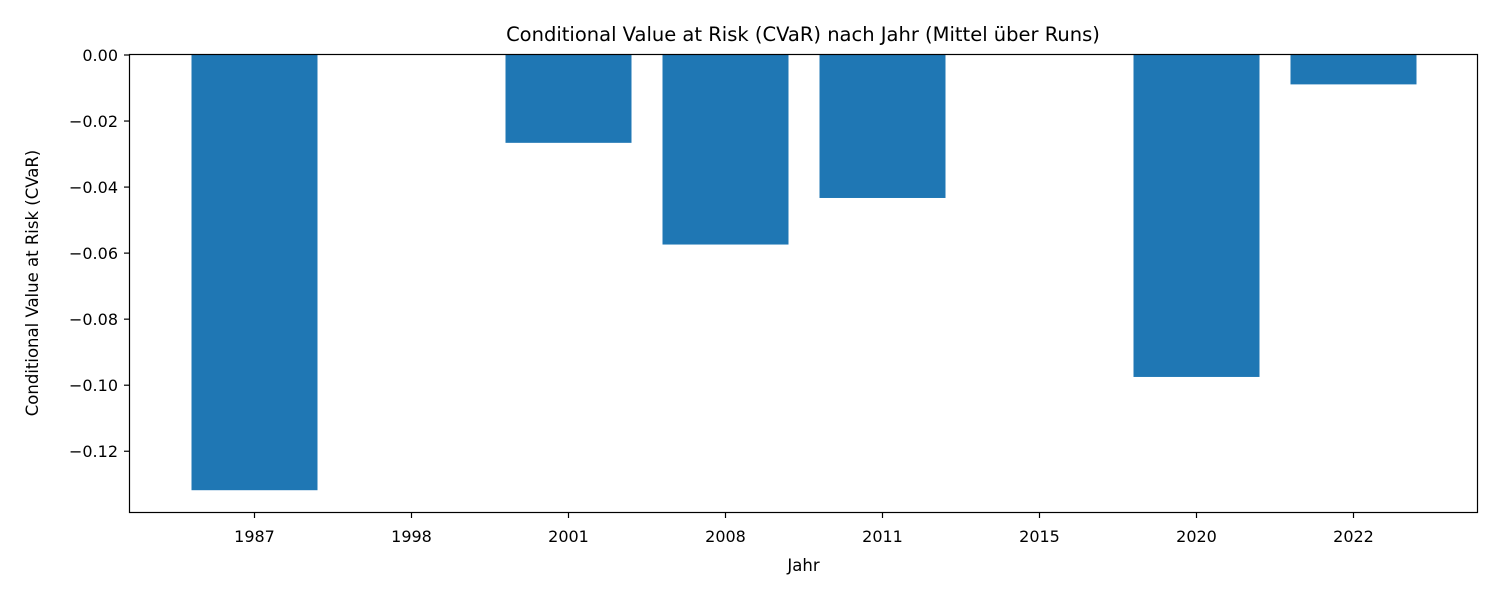 The width and height of the screenshot is (1500, 600). What do you see at coordinates (568, 536) in the screenshot?
I see `x-tick-label-2001: 2001` at bounding box center [568, 536].